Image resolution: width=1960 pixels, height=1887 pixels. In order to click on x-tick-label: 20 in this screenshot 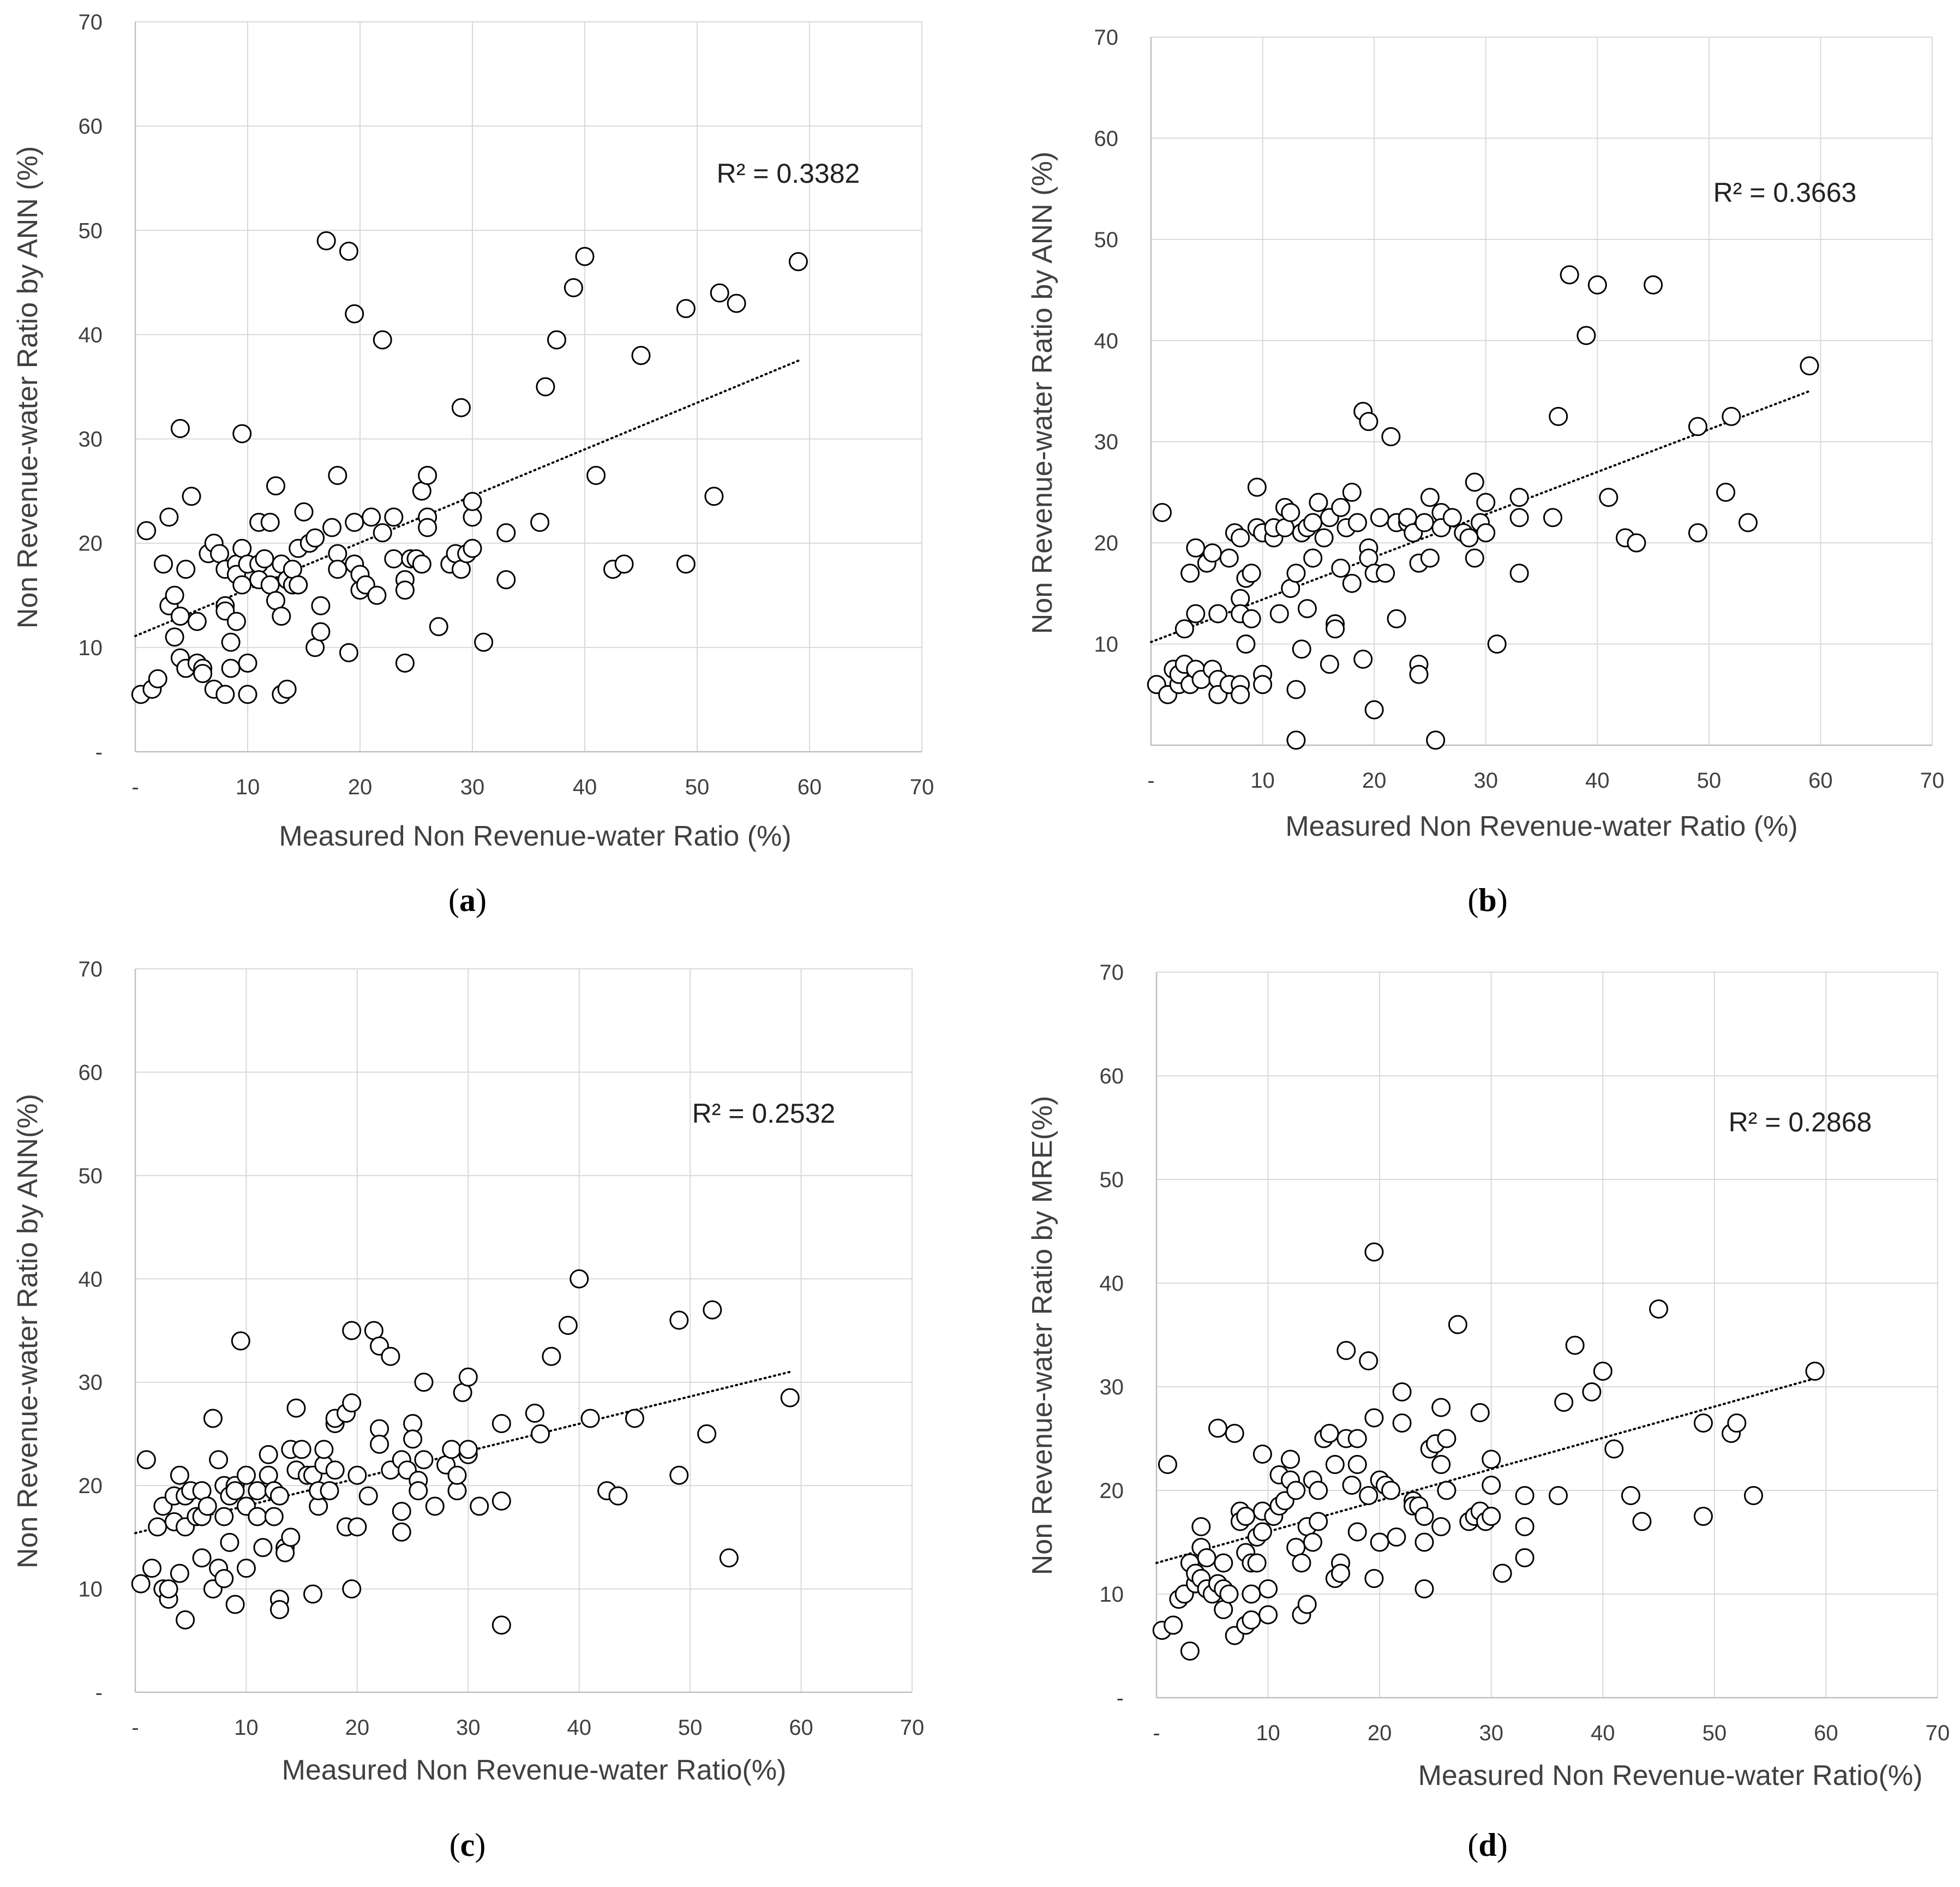, I will do `click(1380, 1733)`.